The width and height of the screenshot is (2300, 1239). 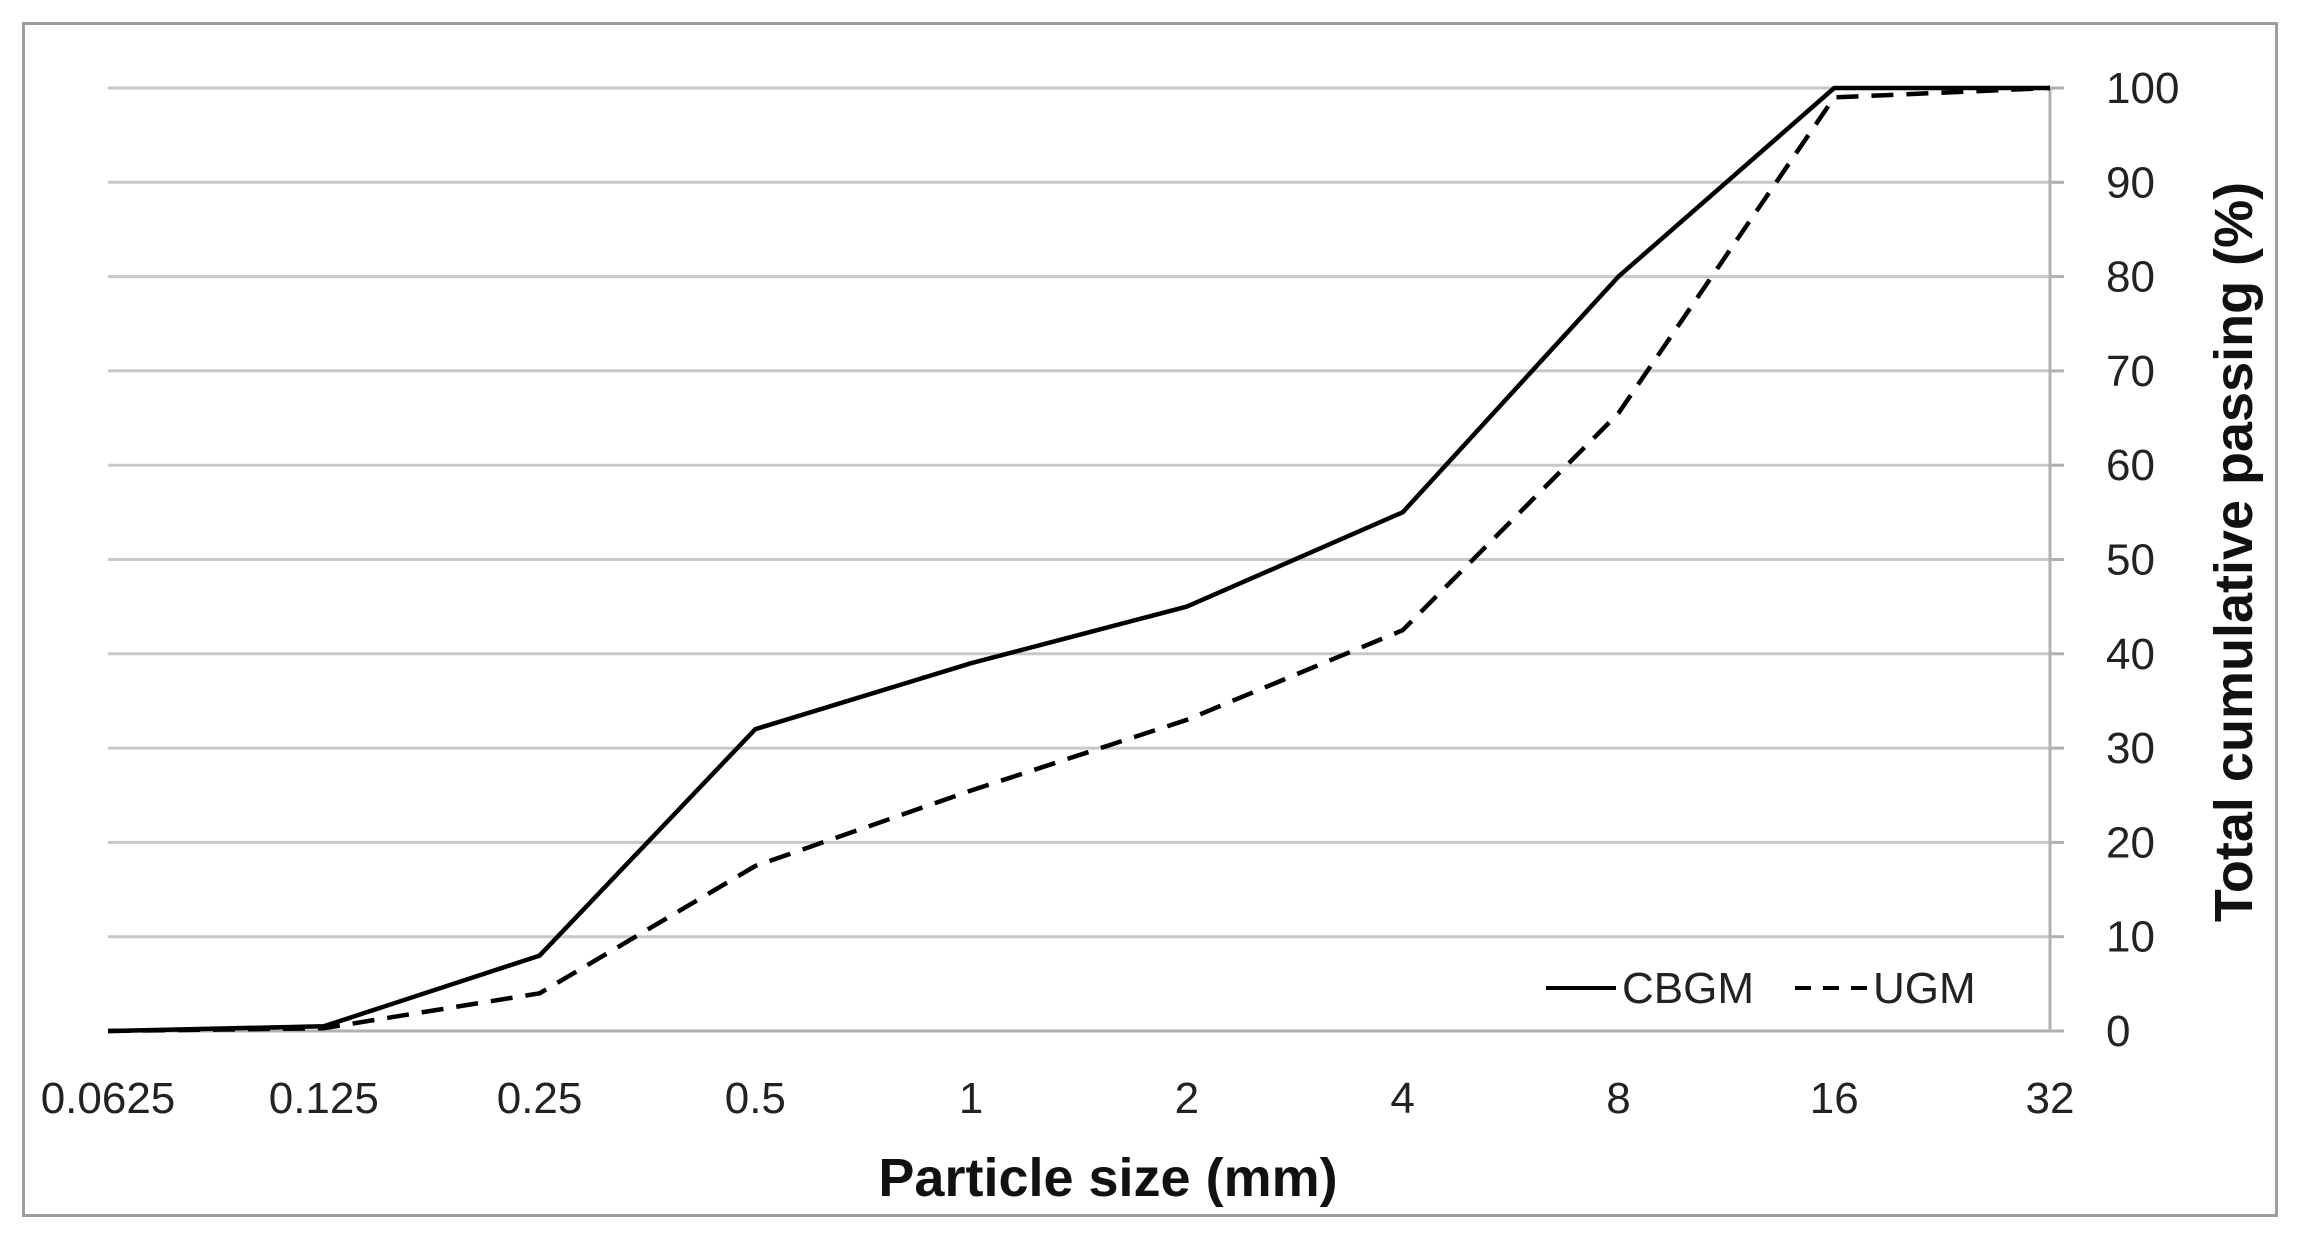 What do you see at coordinates (2130, 654) in the screenshot?
I see `y-tick-label-40: 40` at bounding box center [2130, 654].